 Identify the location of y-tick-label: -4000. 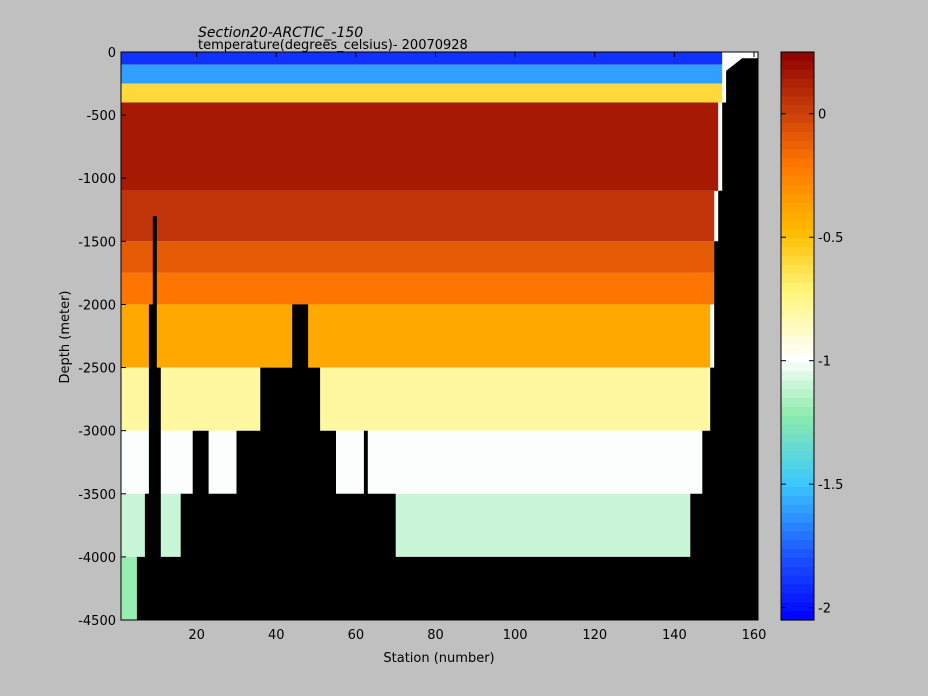
(97, 558).